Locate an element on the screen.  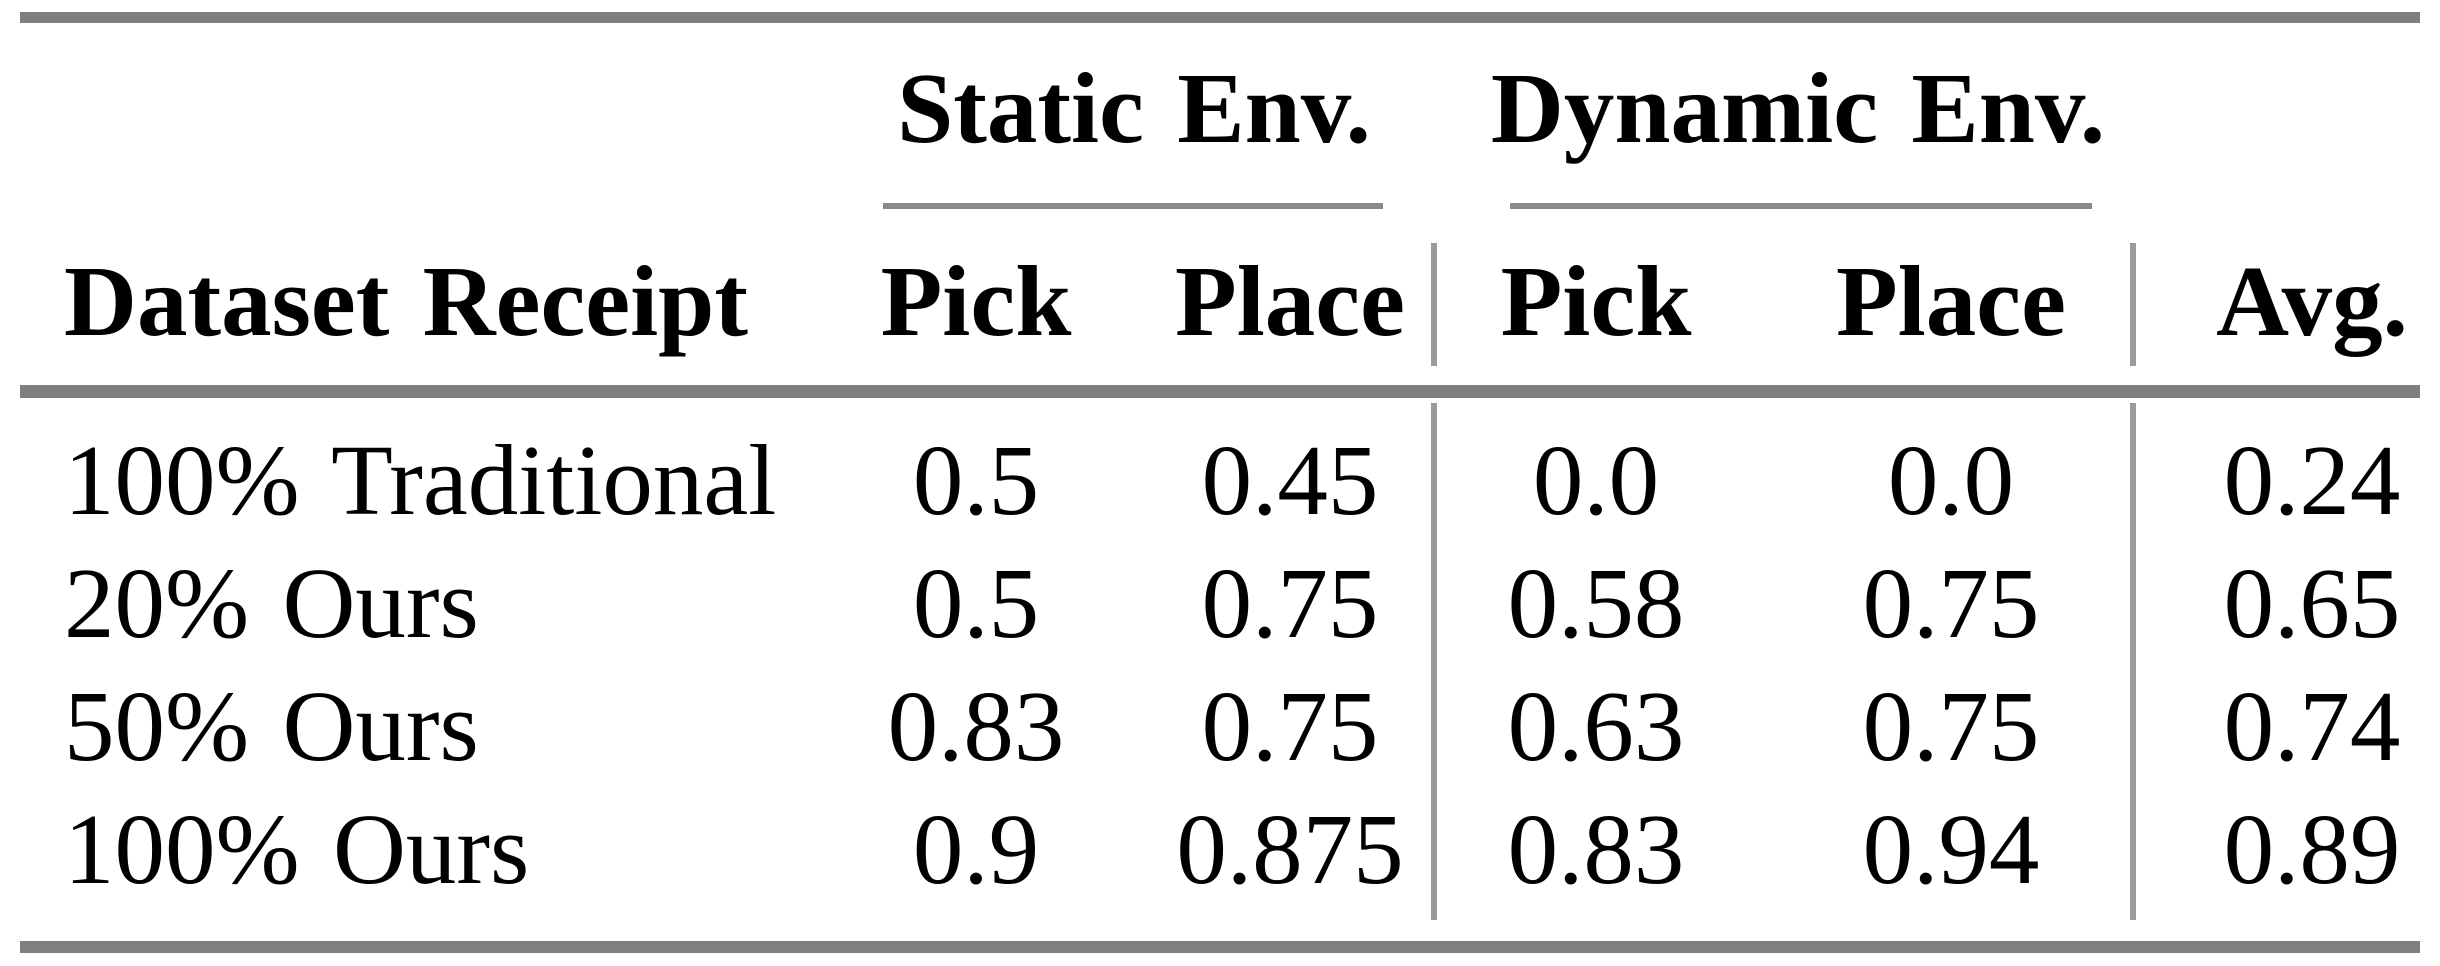
cell-static-pick: 0.83 is located at coordinates (976, 726).